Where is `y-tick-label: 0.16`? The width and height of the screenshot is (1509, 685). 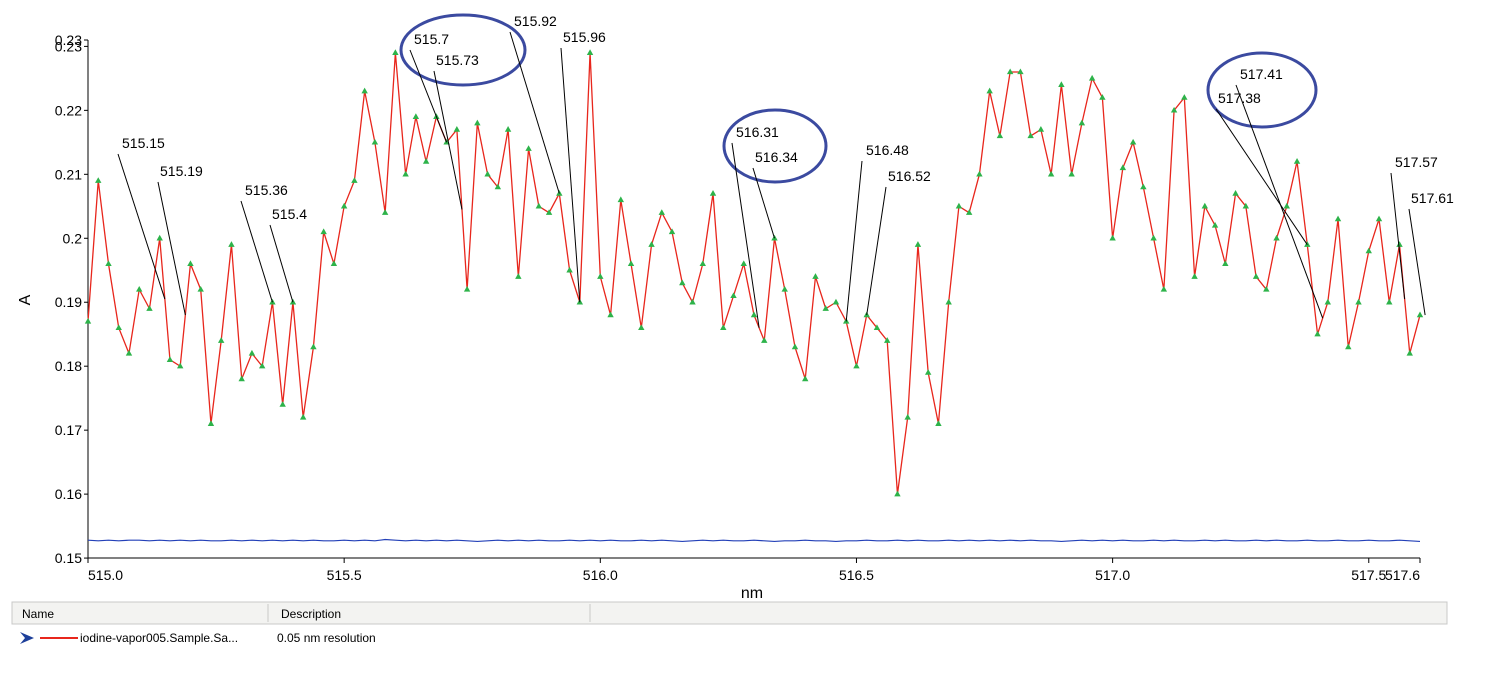 y-tick-label: 0.16 is located at coordinates (68, 494).